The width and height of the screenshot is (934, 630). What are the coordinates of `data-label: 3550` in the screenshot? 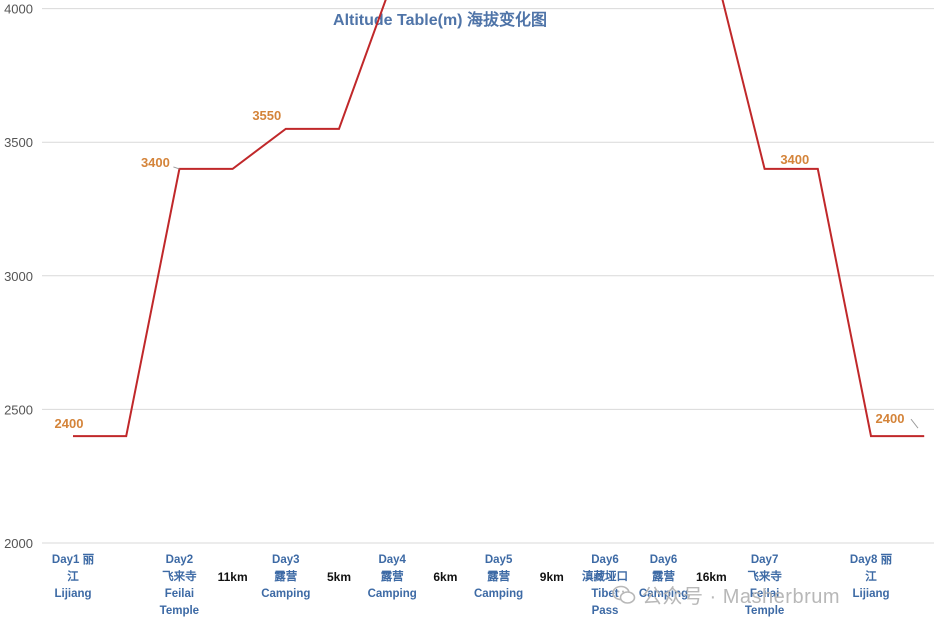 It's located at (266, 115).